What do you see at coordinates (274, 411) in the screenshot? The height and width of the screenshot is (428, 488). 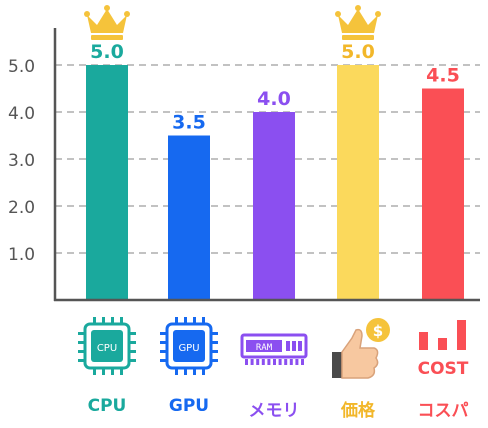 I see `x-category-label: メモリ` at bounding box center [274, 411].